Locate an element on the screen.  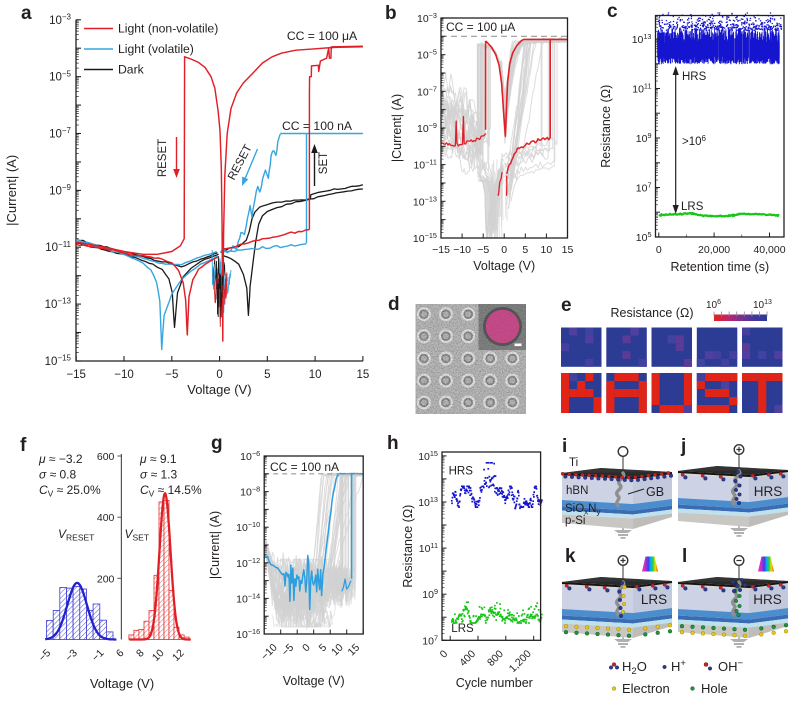
svg-text: k is located at coordinates (570, 556).